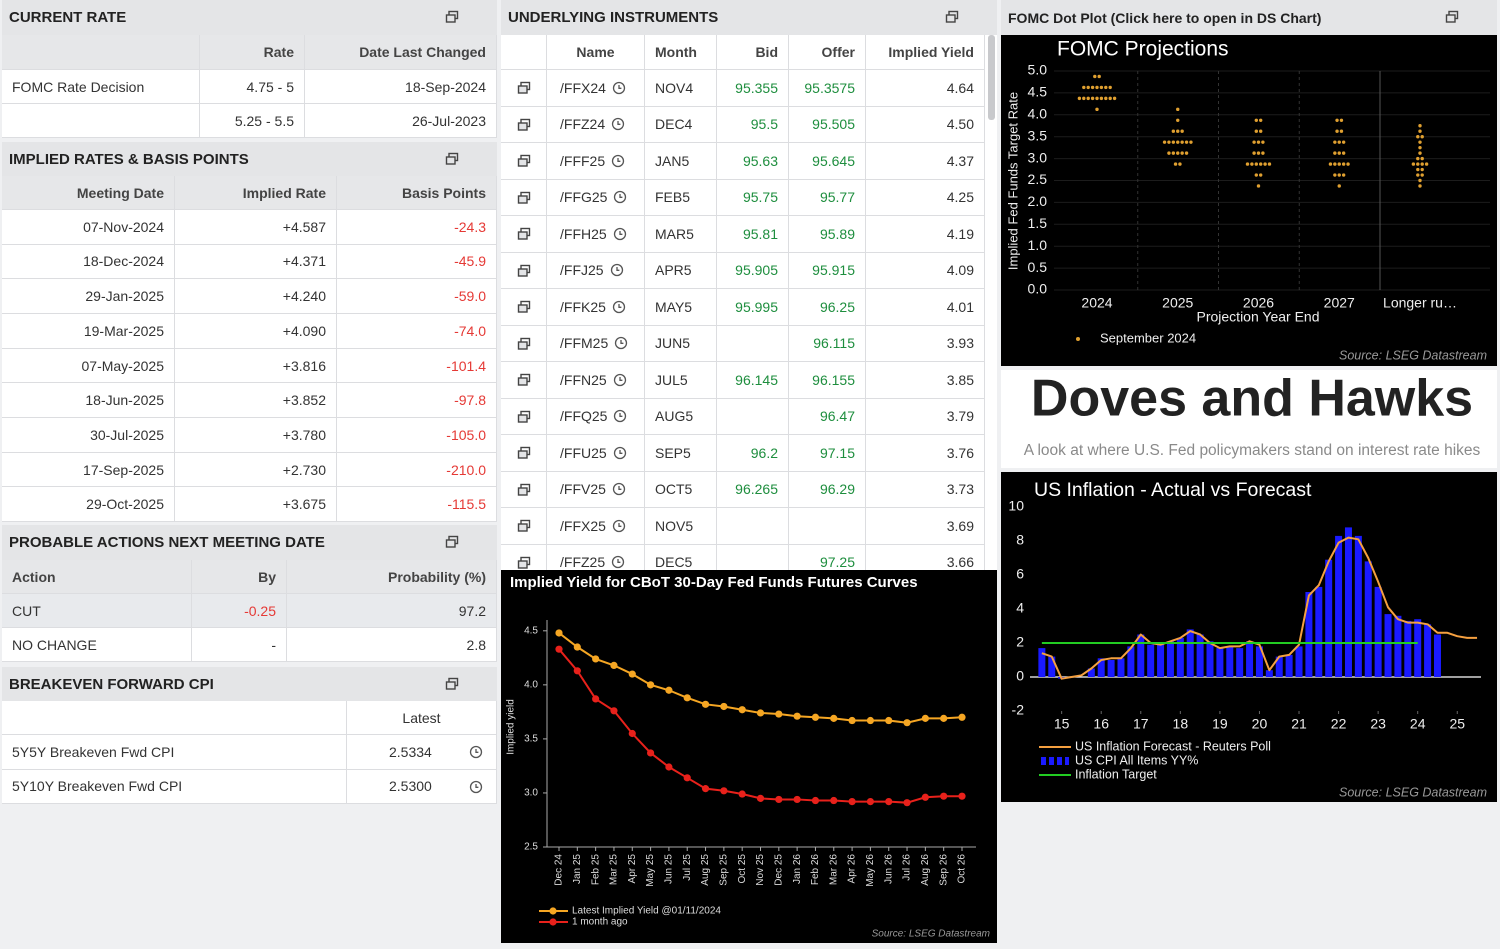 This screenshot has width=1500, height=949. I want to click on table-cell: +4.090, so click(256, 331).